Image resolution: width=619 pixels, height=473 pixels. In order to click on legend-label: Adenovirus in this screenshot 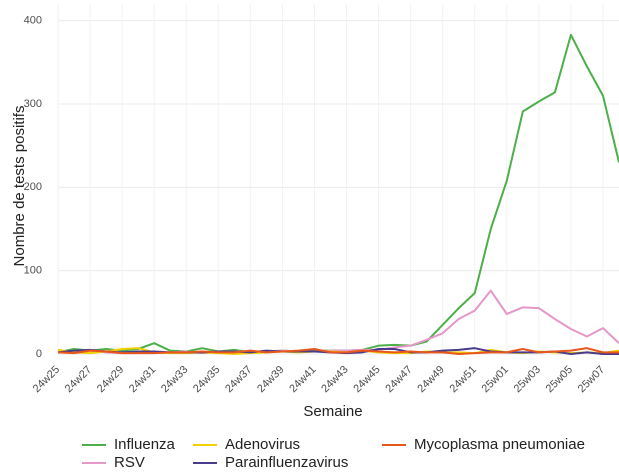, I will do `click(262, 444)`.